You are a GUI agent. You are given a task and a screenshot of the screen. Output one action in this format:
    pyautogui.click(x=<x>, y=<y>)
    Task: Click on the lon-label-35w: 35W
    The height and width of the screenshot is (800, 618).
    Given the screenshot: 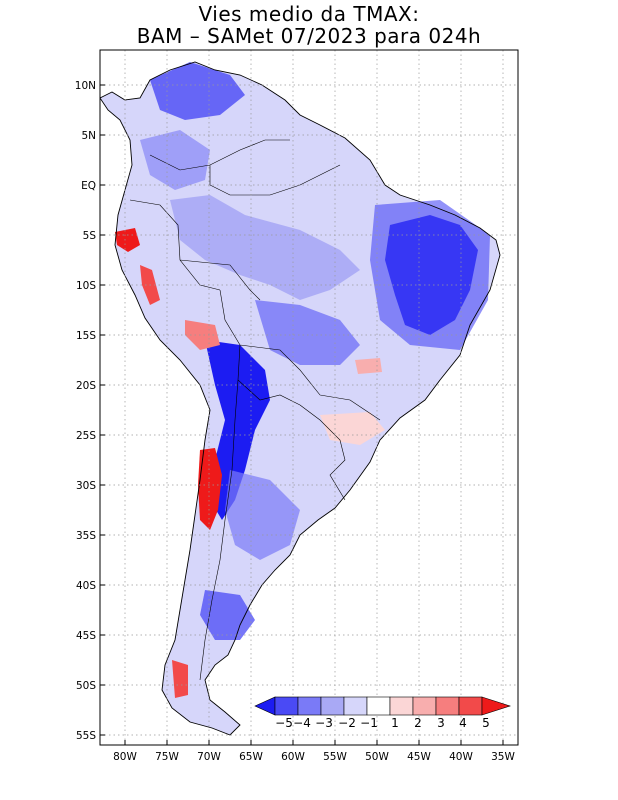 What is the action you would take?
    pyautogui.click(x=503, y=757)
    